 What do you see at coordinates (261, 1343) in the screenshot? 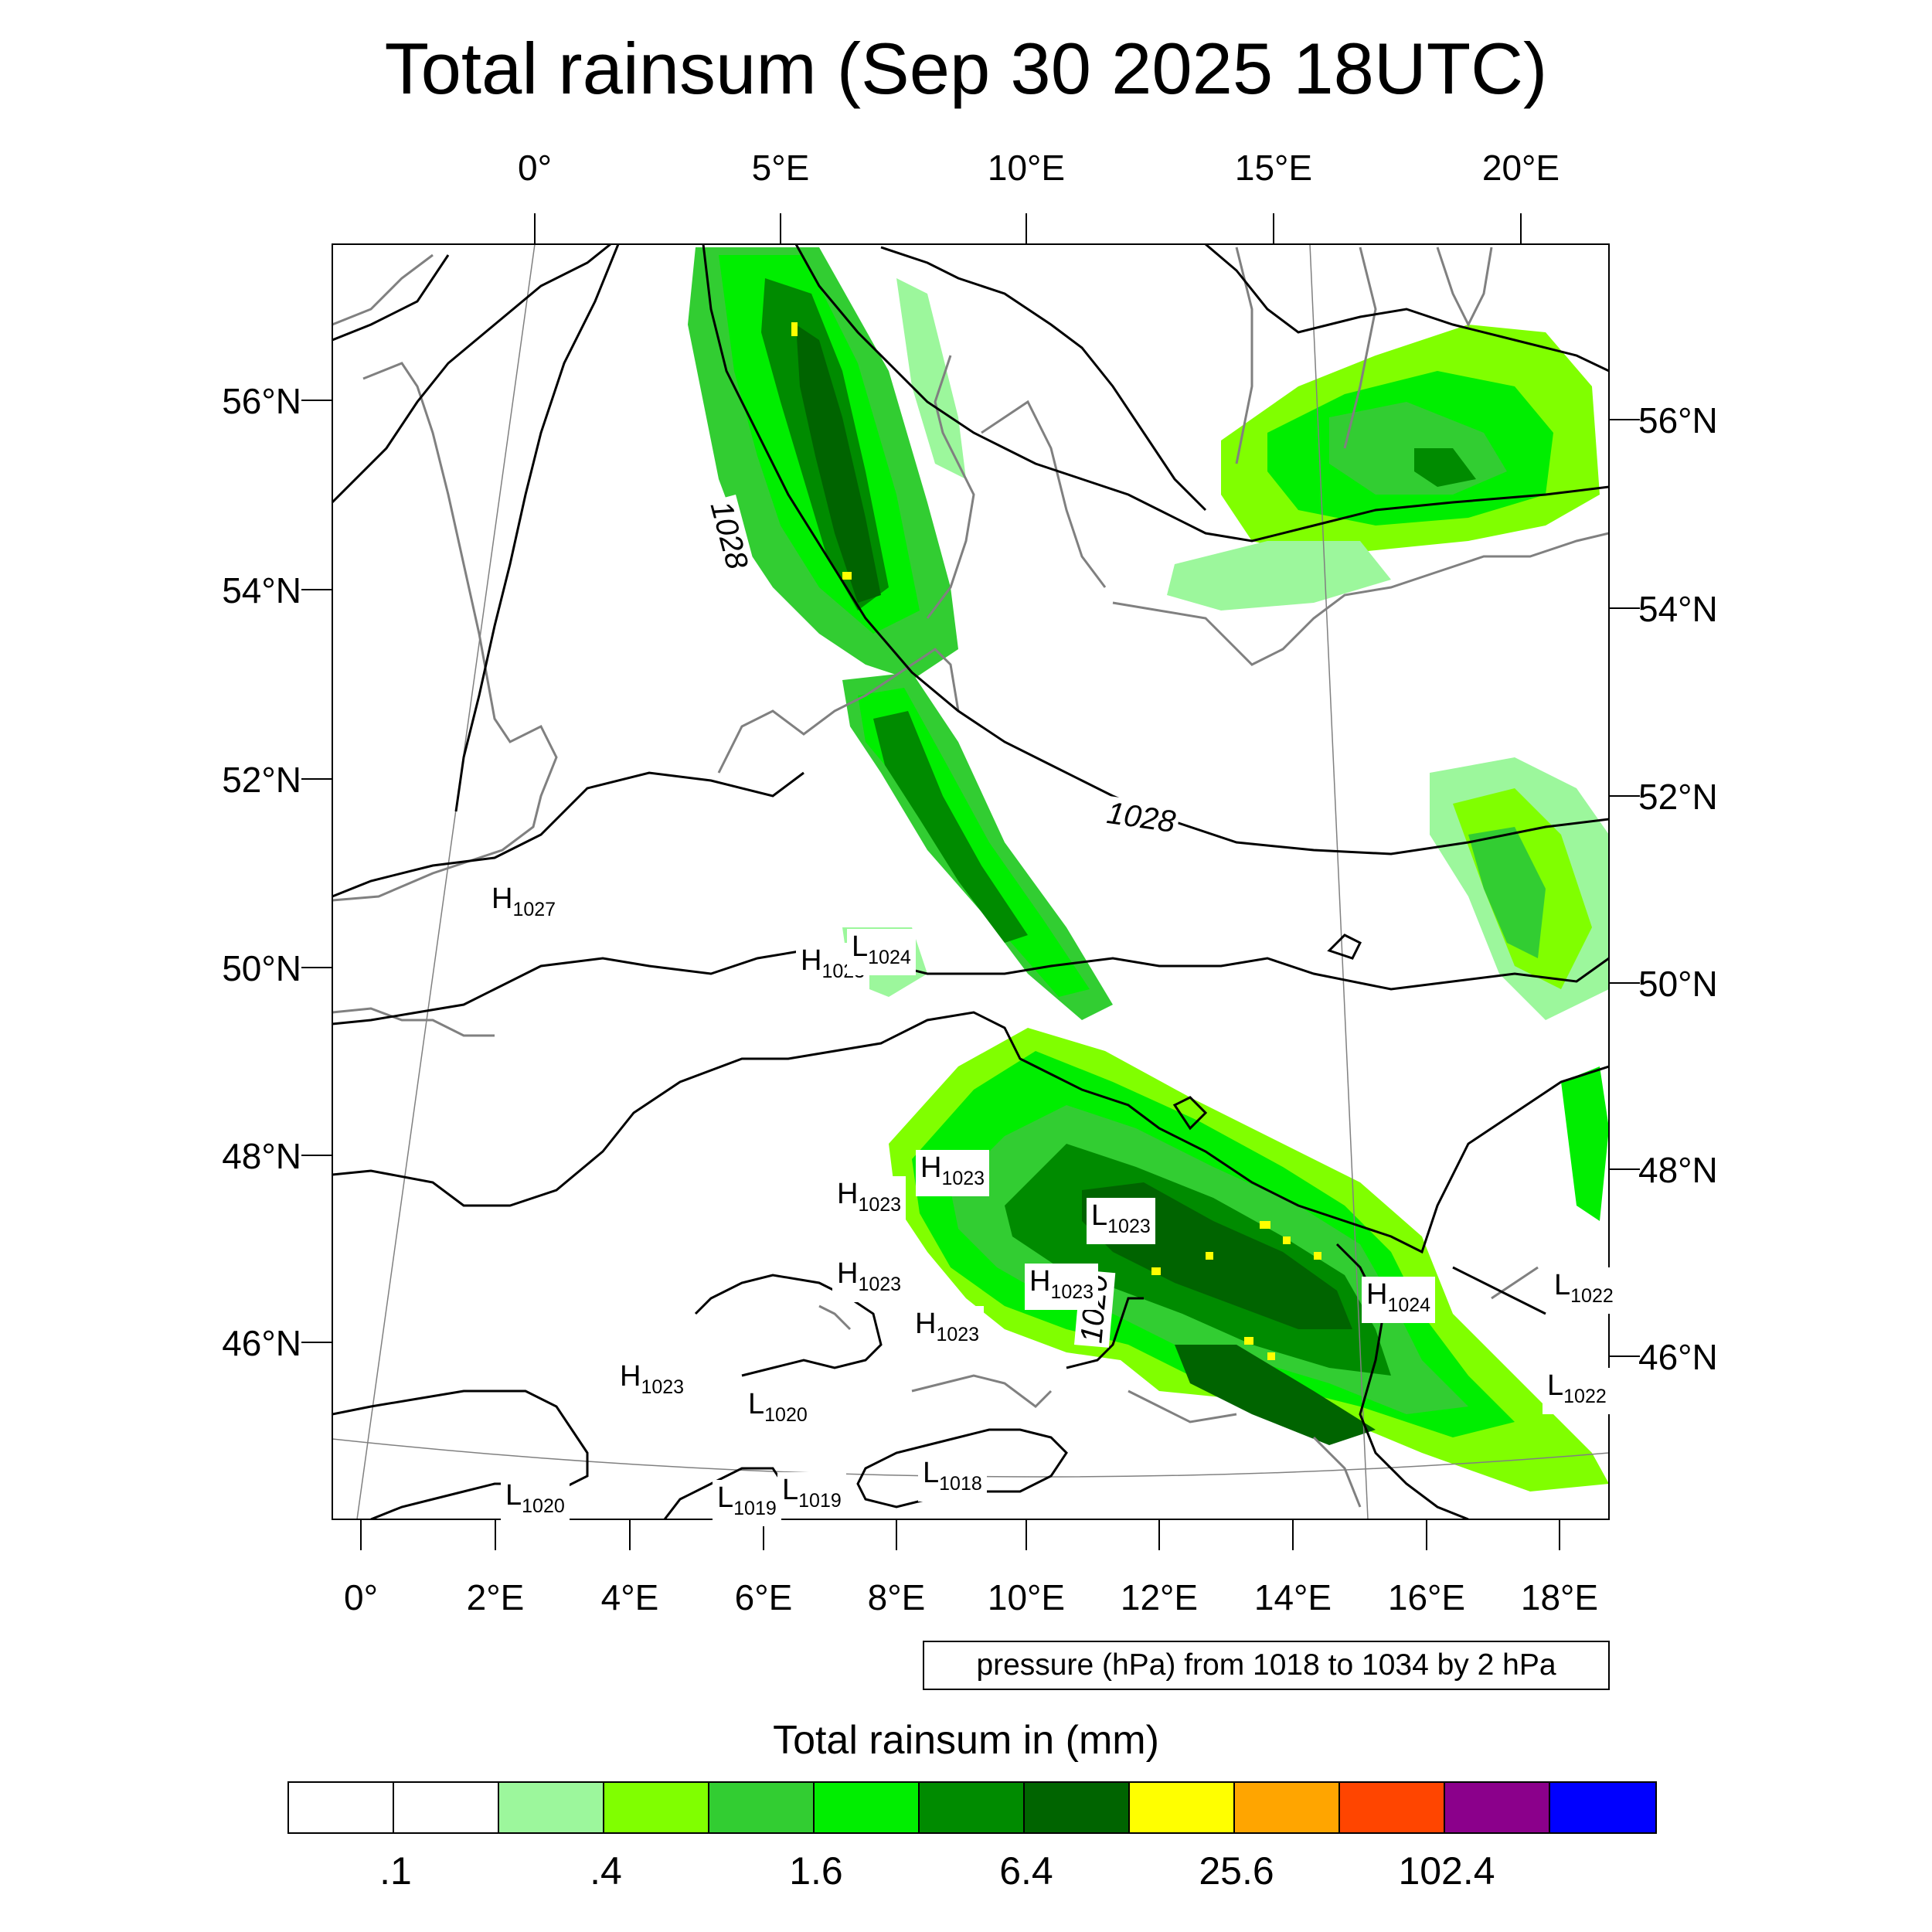
I see `left-lat-label: 46°N` at bounding box center [261, 1343].